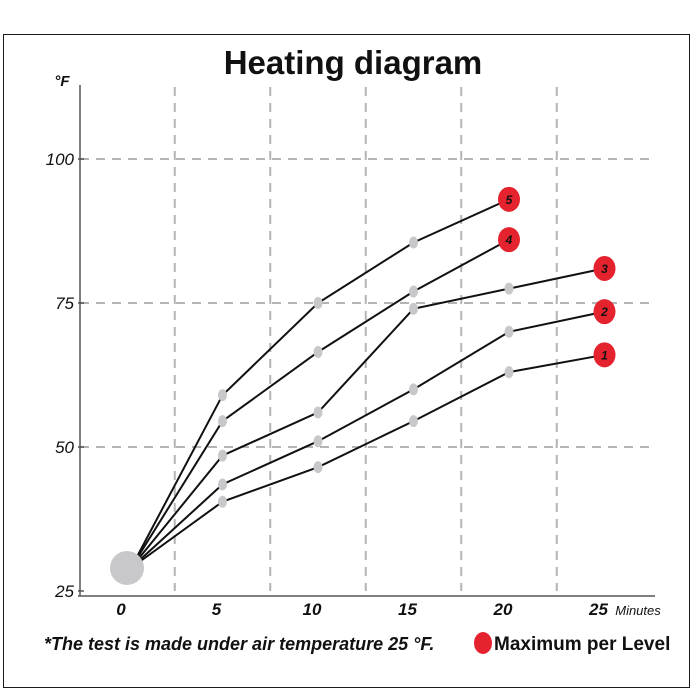  I want to click on max-marker-label: 5, so click(509, 200).